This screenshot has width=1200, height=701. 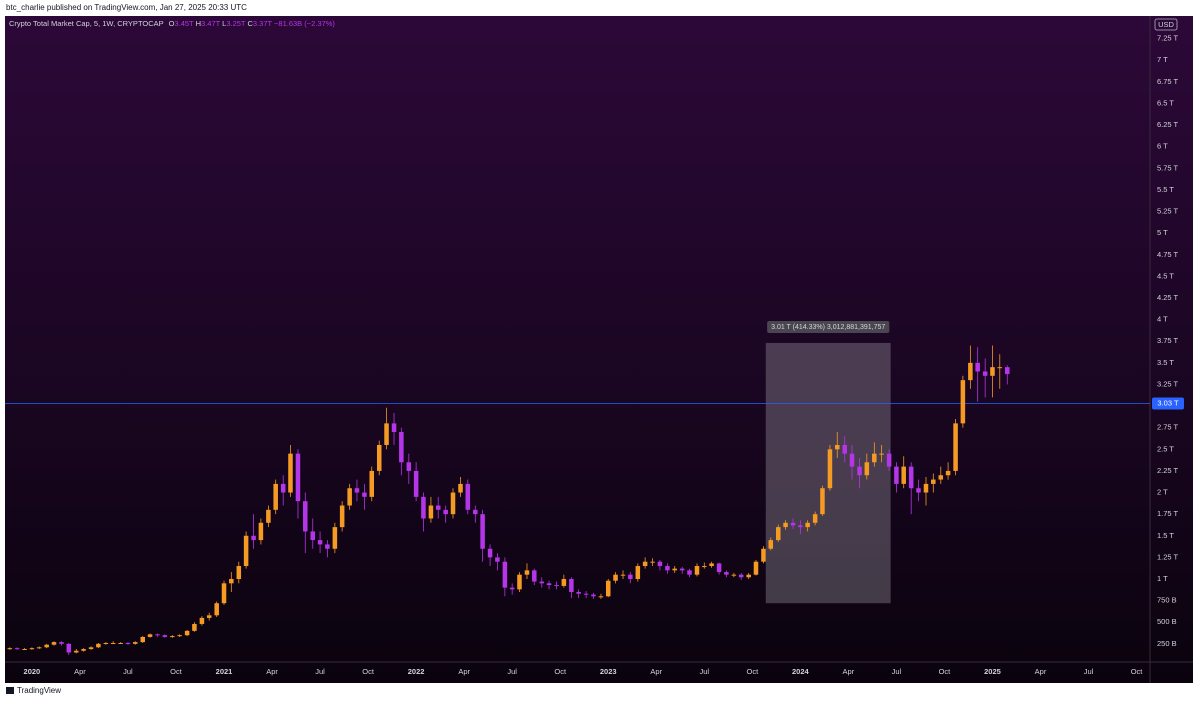 I want to click on range-label: 3.01 T (414.33%) 3,012,881,391,757, so click(x=828, y=327).